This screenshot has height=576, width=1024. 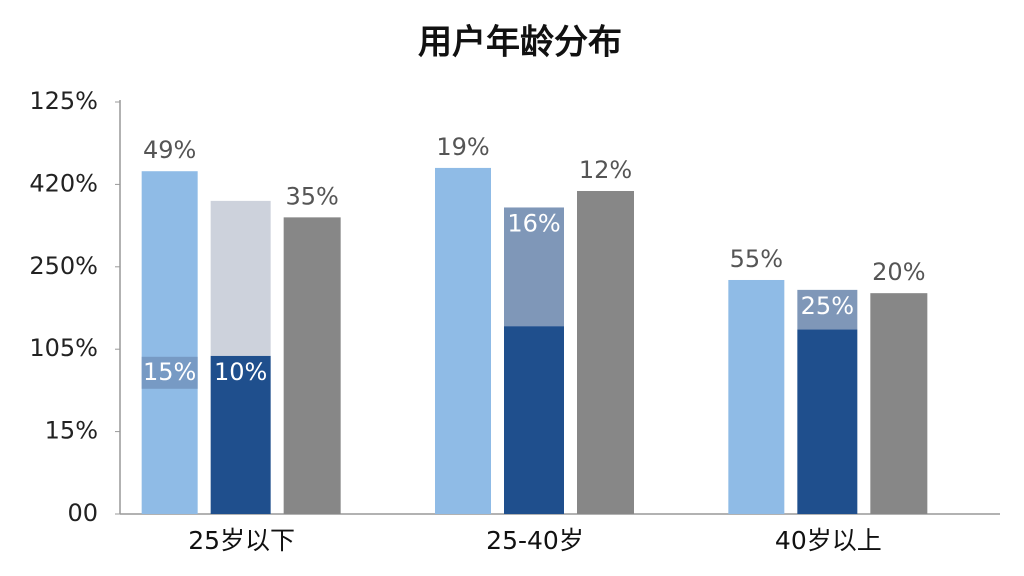 What do you see at coordinates (827, 306) in the screenshot?
I see `data-label: 25%` at bounding box center [827, 306].